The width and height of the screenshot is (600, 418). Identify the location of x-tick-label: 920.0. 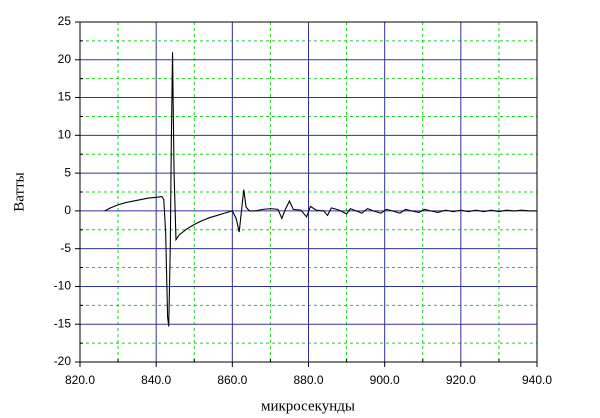
(461, 380).